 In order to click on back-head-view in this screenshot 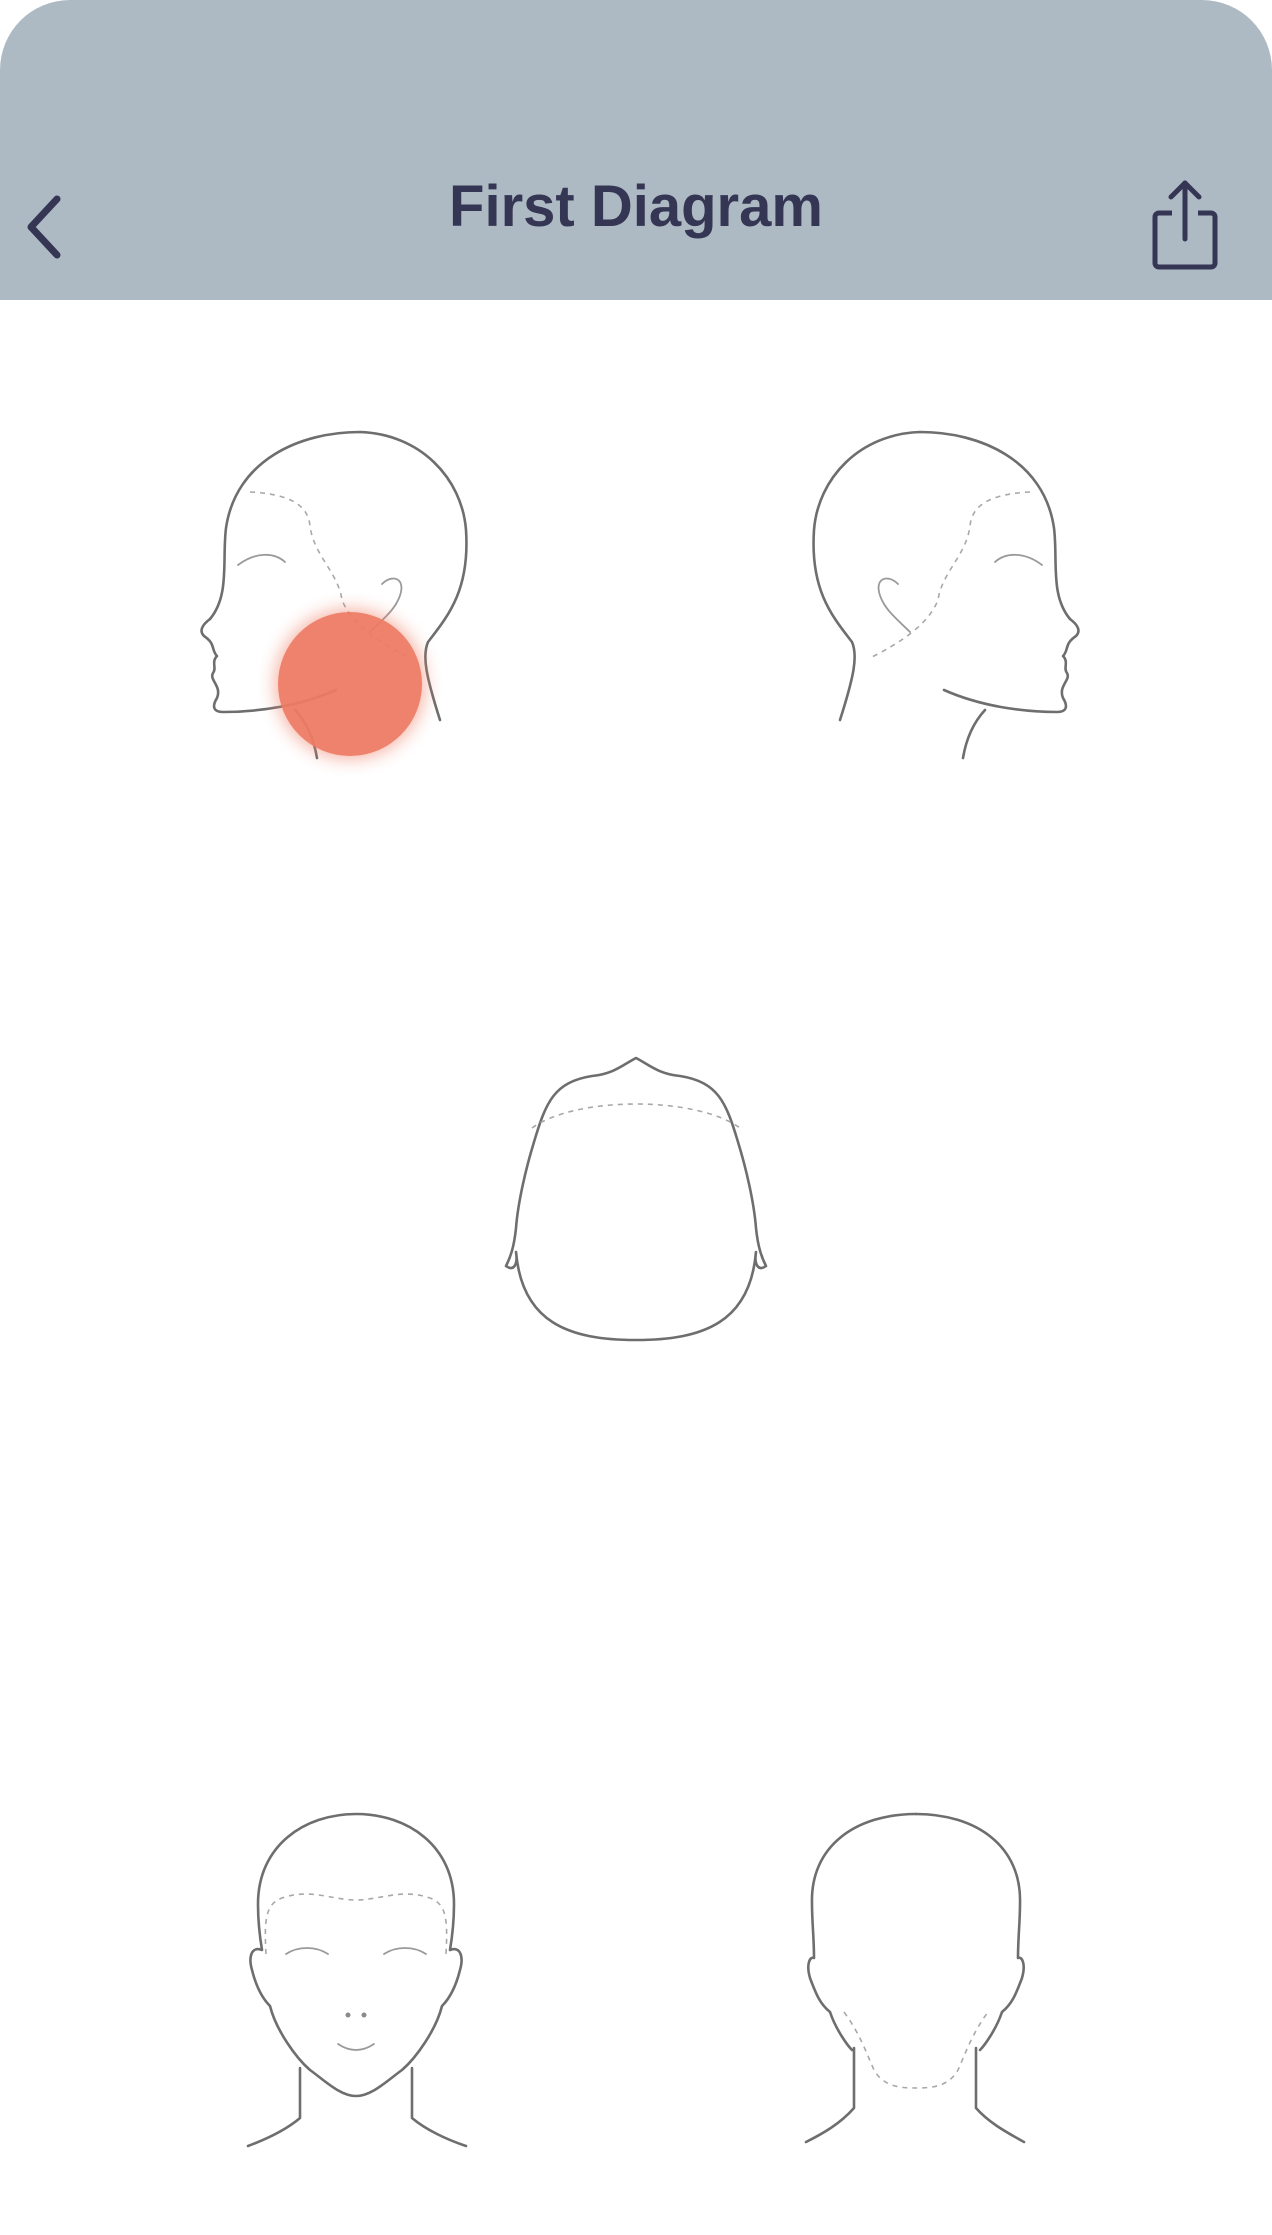, I will do `click(920, 1983)`.